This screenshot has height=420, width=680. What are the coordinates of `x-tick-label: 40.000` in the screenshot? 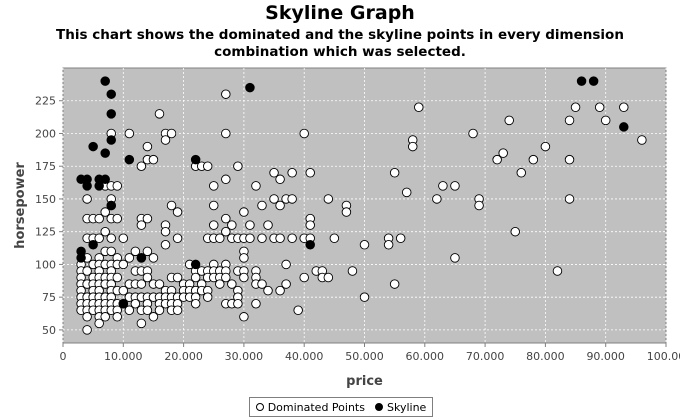 It's located at (304, 356).